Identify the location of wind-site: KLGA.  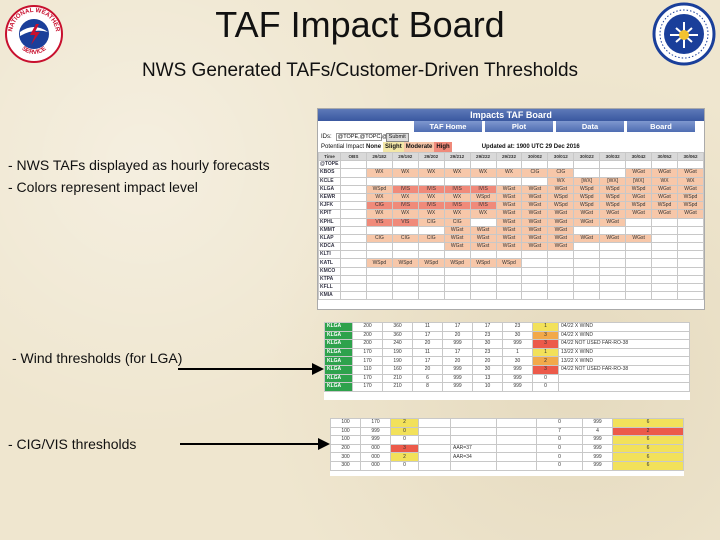
(338, 378).